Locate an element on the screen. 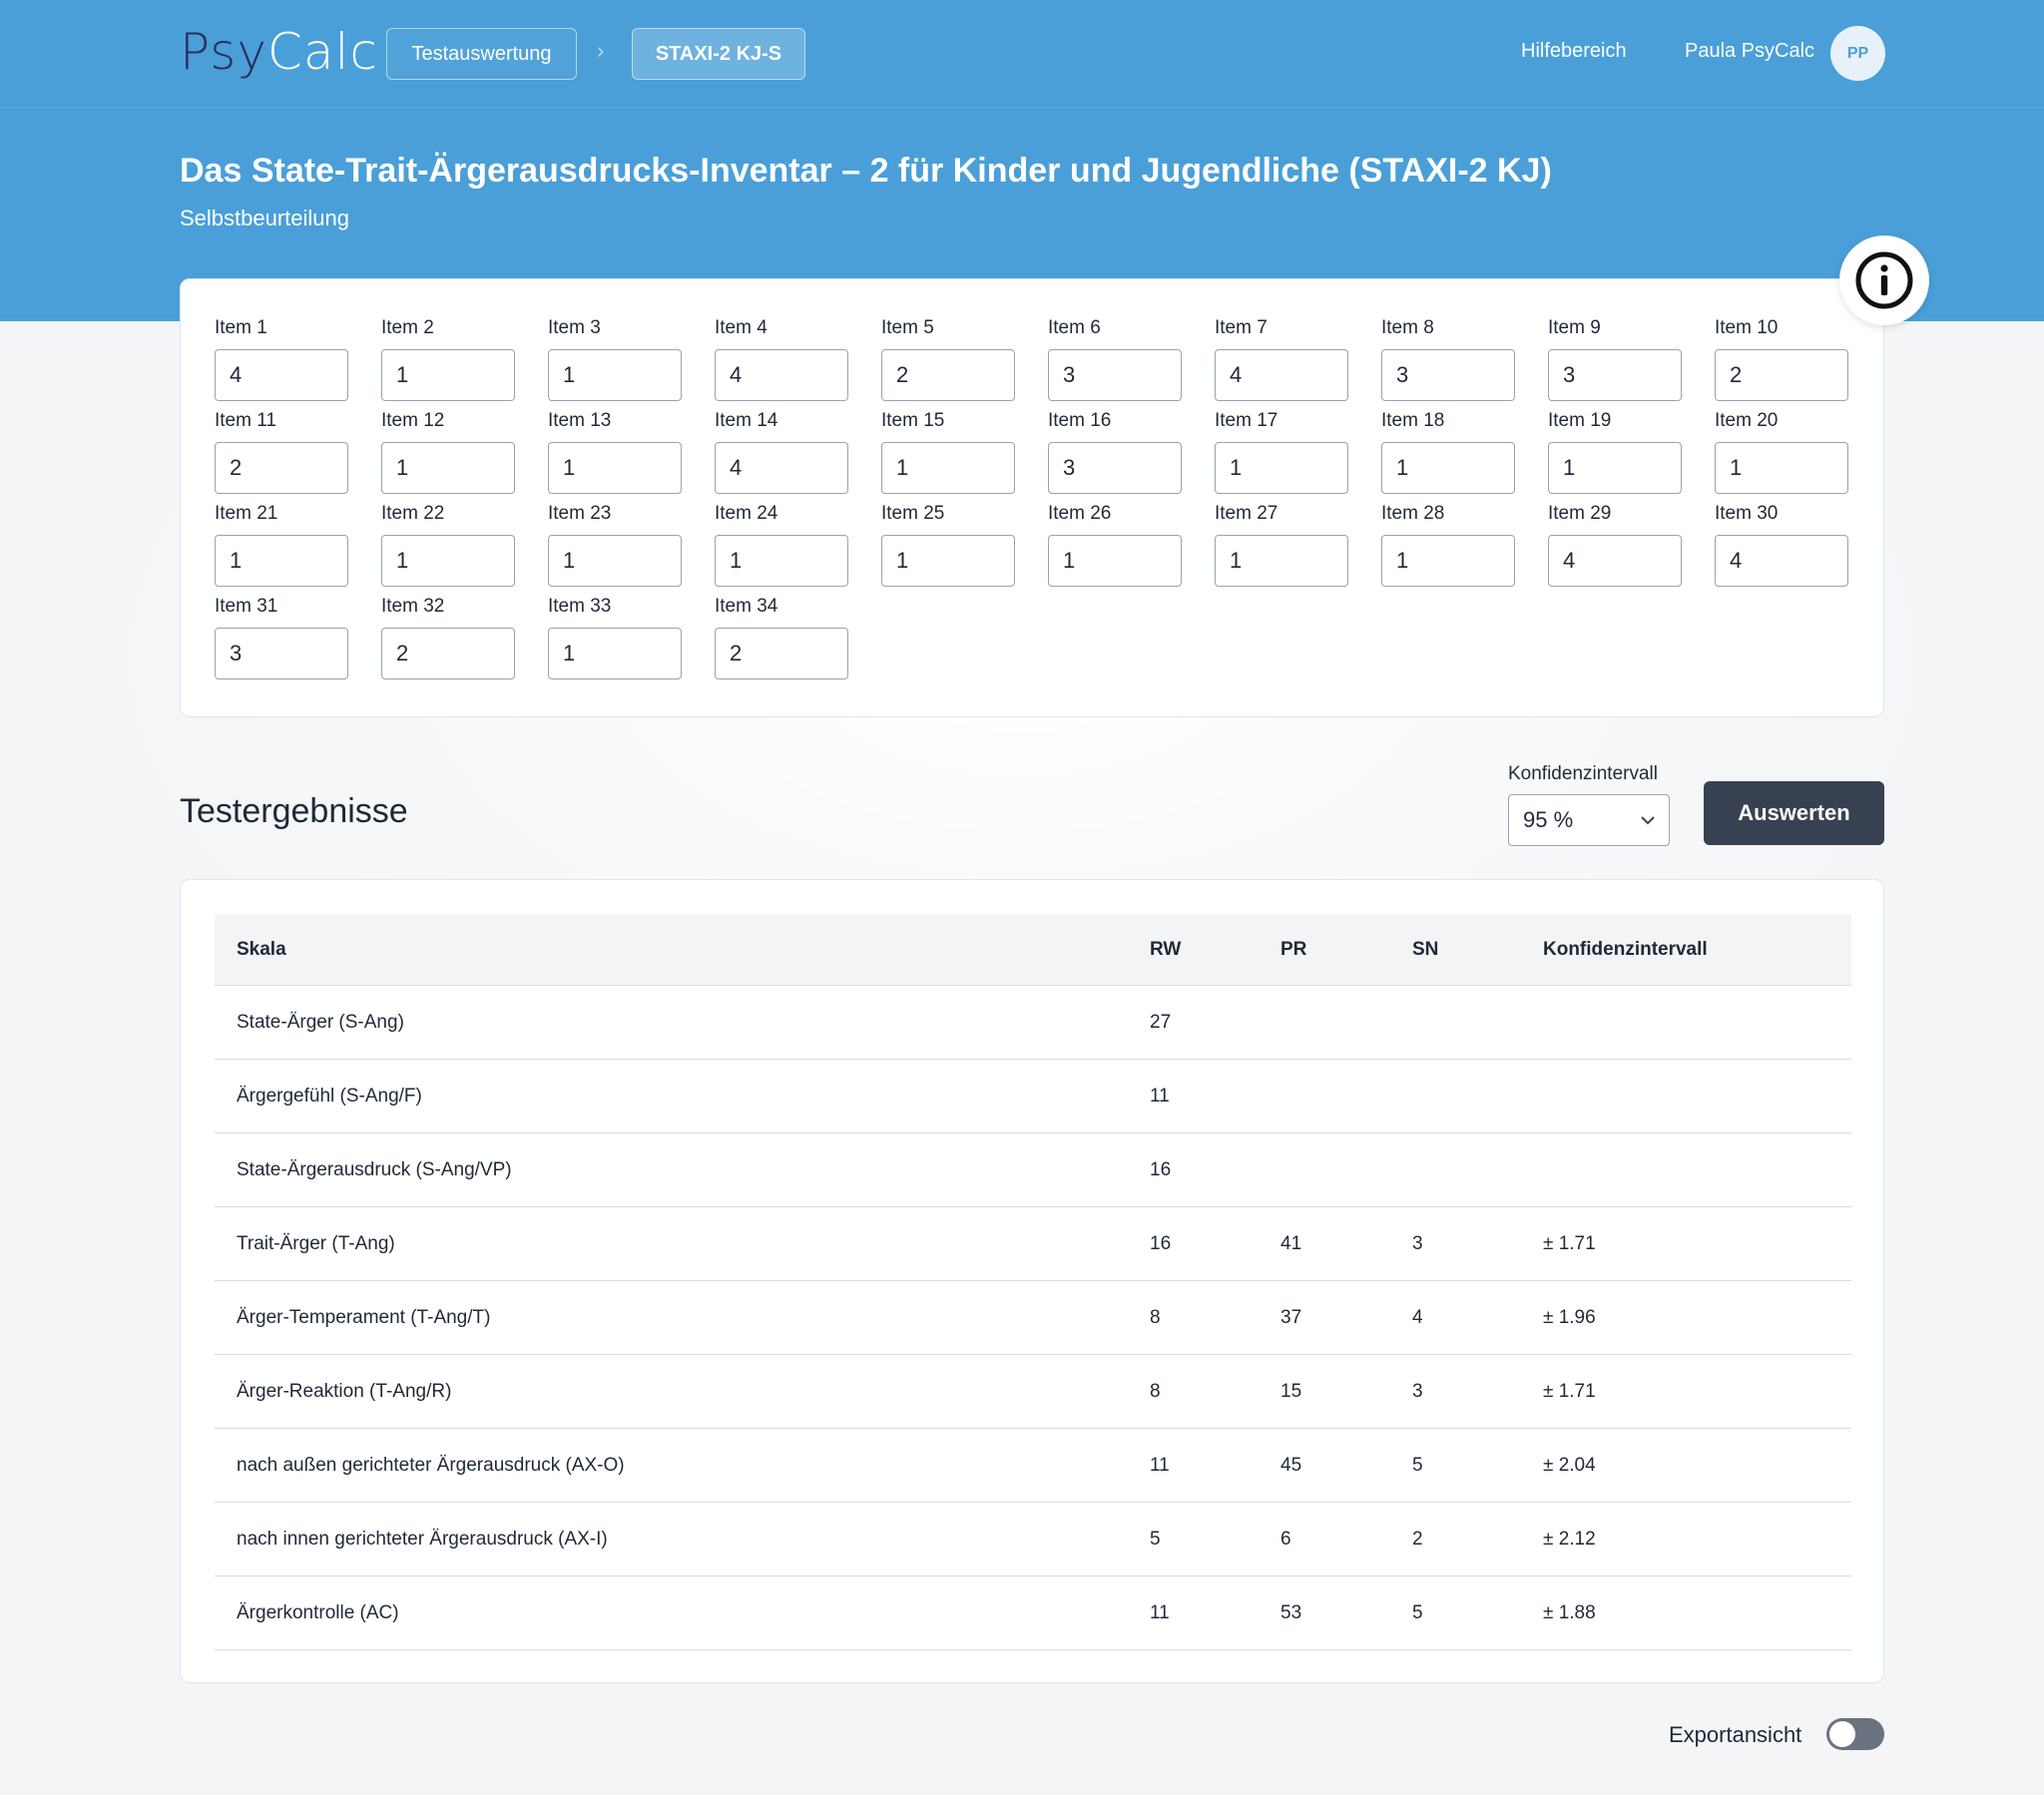 The height and width of the screenshot is (1795, 2044). ci-select: 95 % is located at coordinates (1589, 820).